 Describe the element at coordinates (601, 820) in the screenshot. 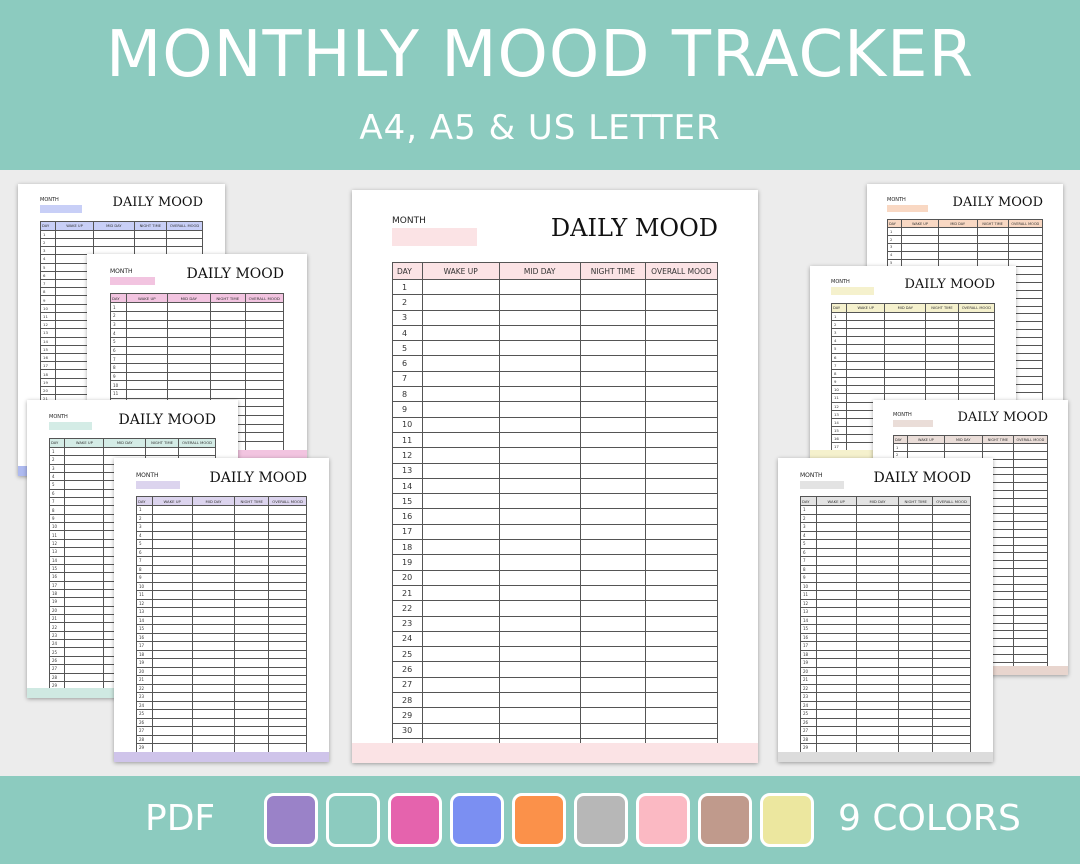

I see `color-swatch-gray` at that location.